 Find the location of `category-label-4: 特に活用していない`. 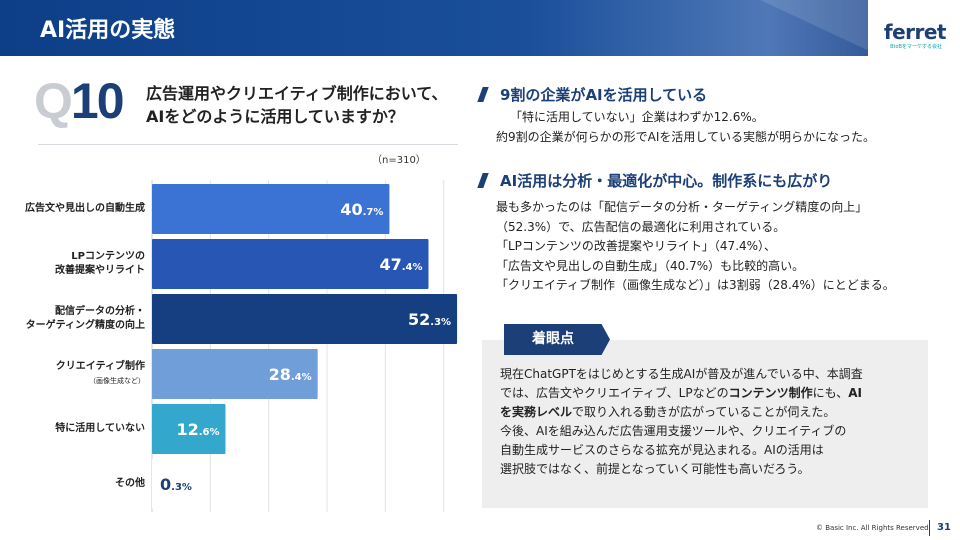

category-label-4: 特に活用していない is located at coordinates (72, 429).